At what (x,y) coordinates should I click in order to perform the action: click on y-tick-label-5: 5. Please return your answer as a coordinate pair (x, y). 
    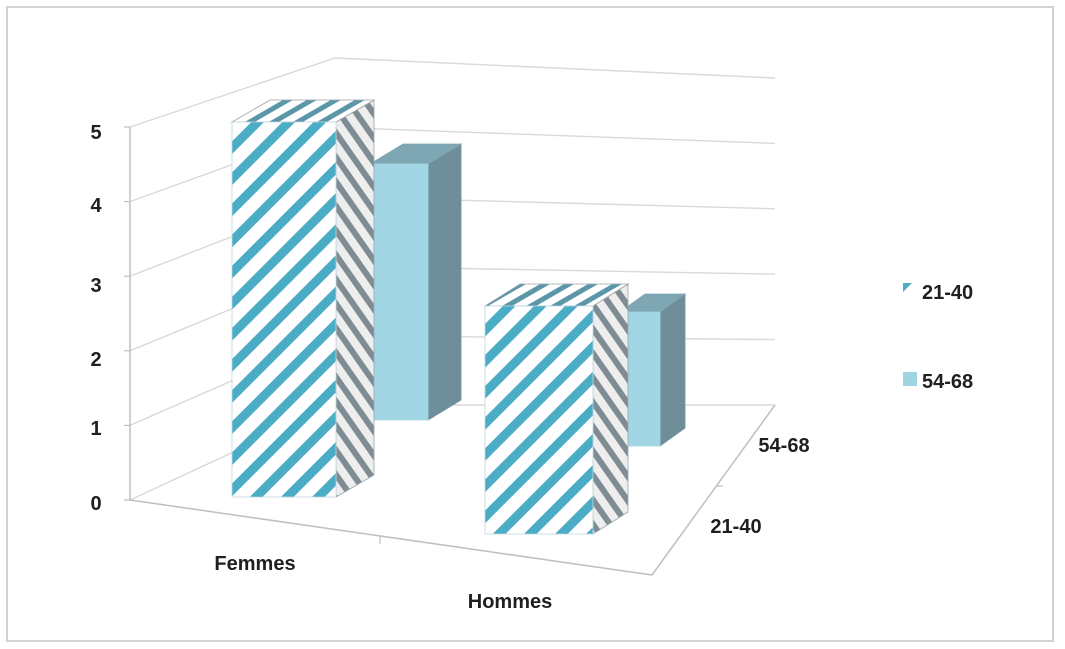
    Looking at the image, I should click on (95, 133).